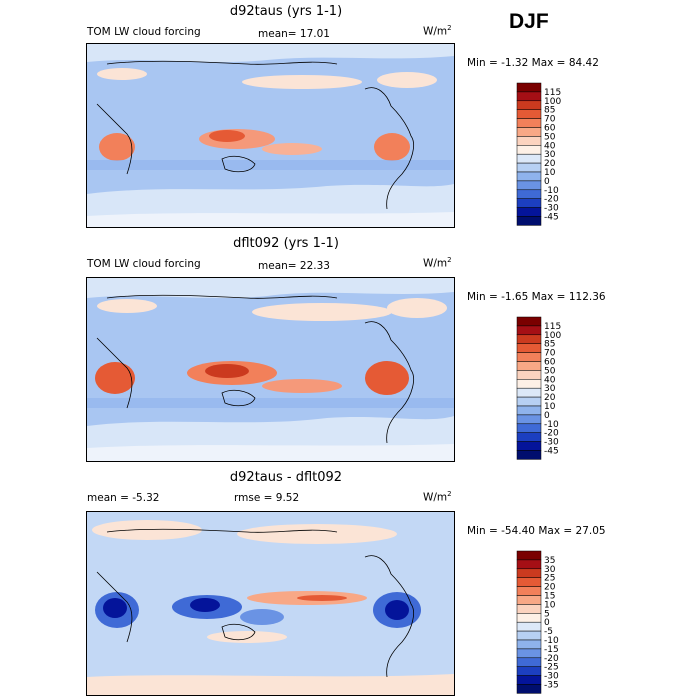 The width and height of the screenshot is (700, 700). I want to click on panel3-coastline-australia, so click(238, 632).